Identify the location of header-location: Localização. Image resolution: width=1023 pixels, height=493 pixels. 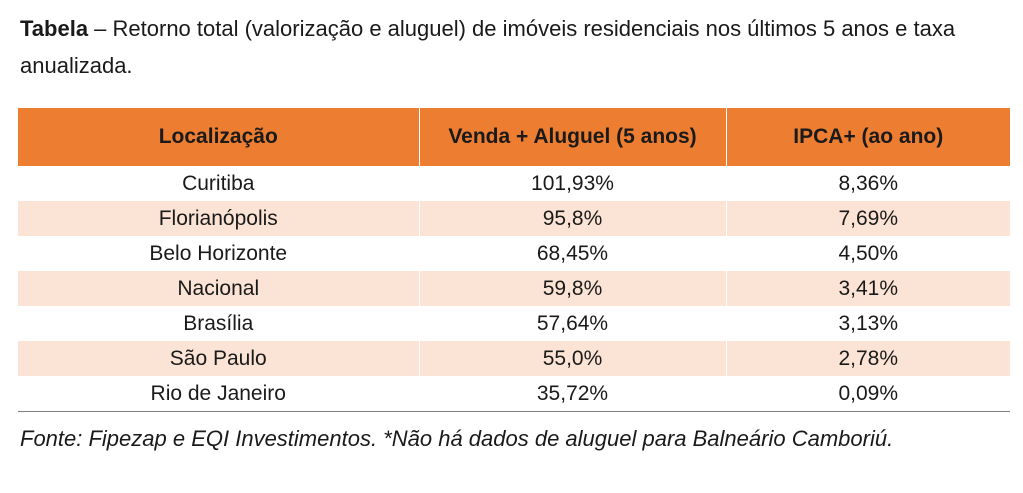
(218, 137).